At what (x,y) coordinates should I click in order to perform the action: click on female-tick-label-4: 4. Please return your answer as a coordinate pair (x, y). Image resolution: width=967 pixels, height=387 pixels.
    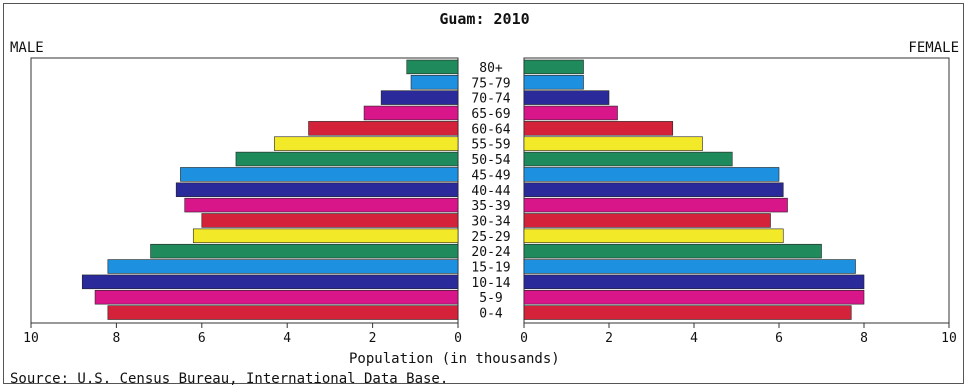
    Looking at the image, I should click on (694, 338).